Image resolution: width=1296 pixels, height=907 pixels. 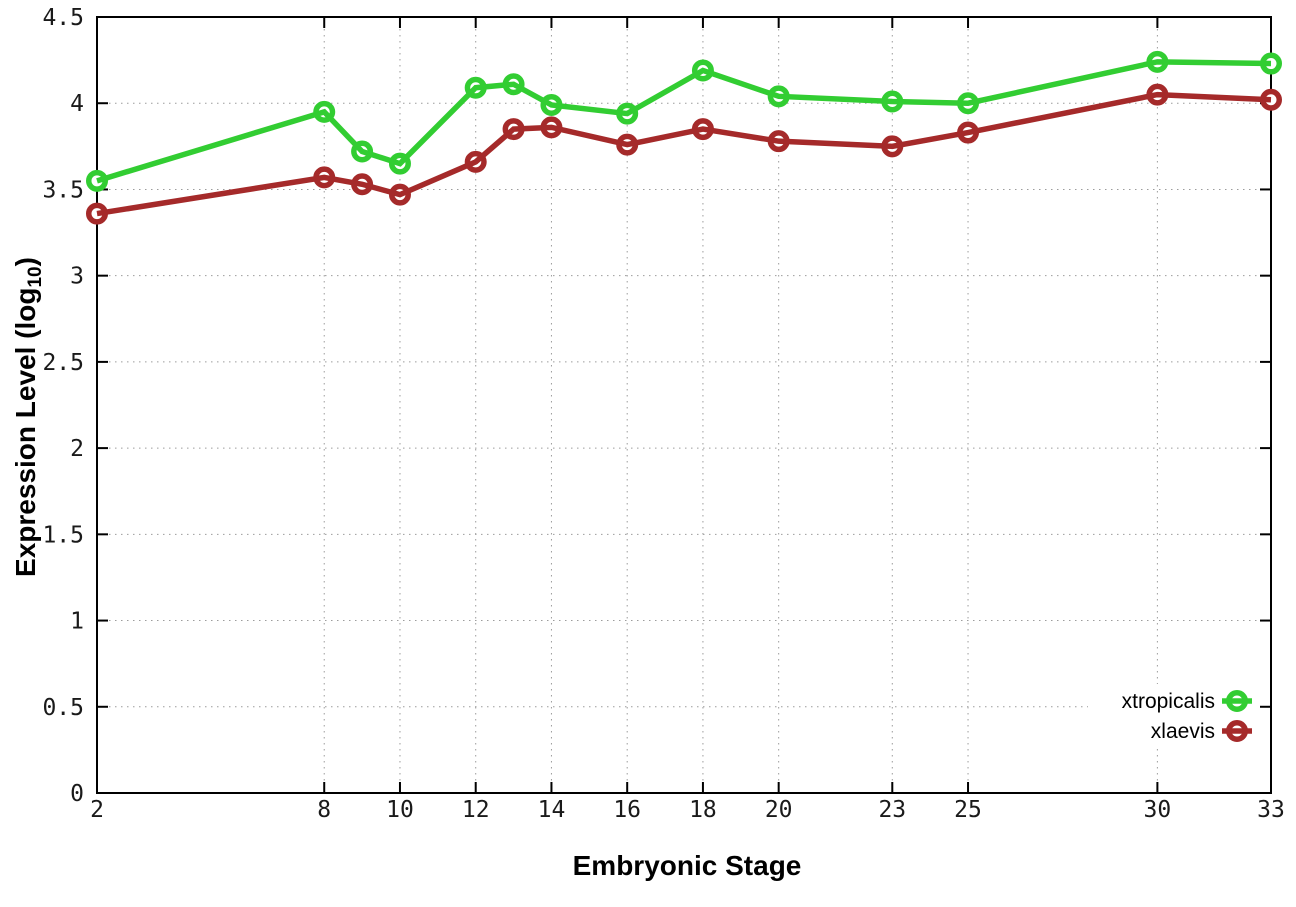 What do you see at coordinates (63, 190) in the screenshot?
I see `y-tick-label-3.5: 3.5` at bounding box center [63, 190].